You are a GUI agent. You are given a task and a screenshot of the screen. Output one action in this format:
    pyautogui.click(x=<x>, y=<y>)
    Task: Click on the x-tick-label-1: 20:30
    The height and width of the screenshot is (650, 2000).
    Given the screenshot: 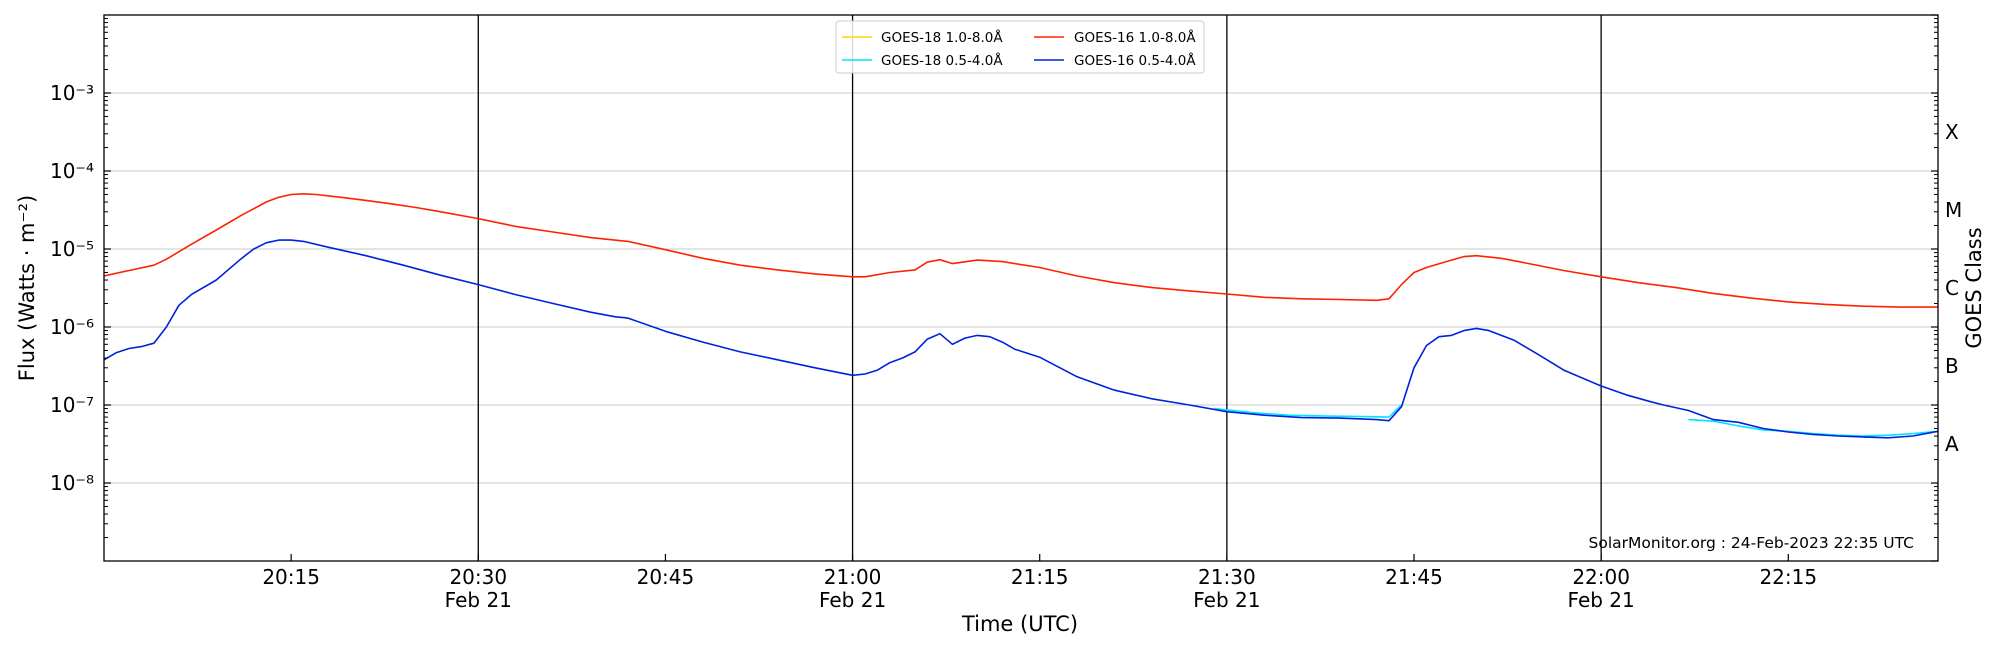 What is the action you would take?
    pyautogui.click(x=478, y=577)
    